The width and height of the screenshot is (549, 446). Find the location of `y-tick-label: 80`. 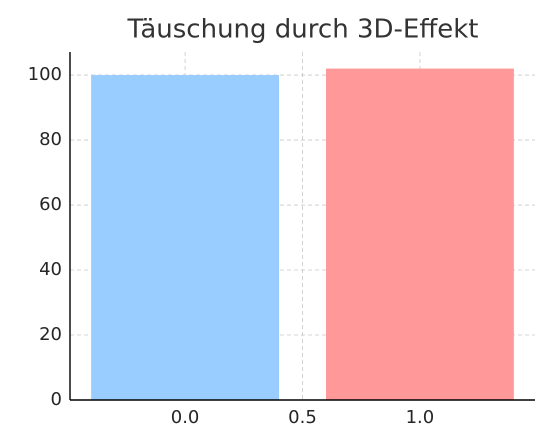

y-tick-label: 80 is located at coordinates (50, 139).